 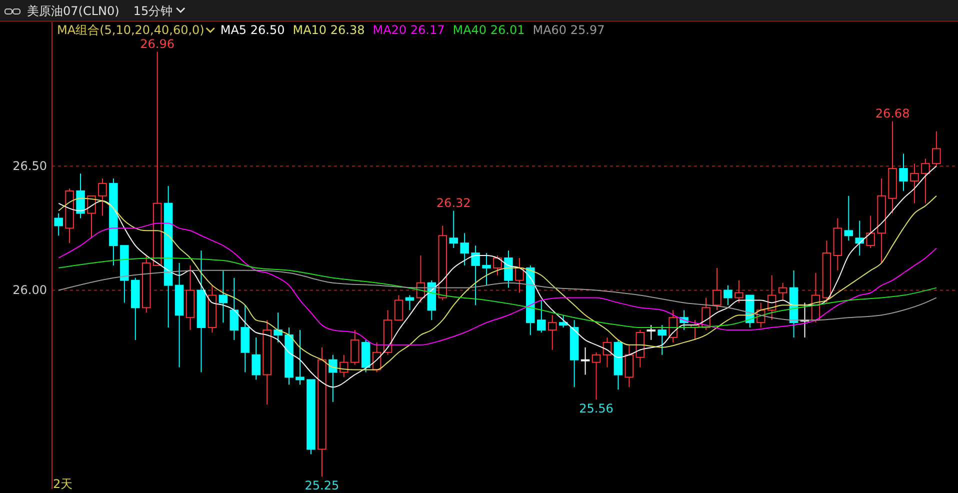 I want to click on legend-title: MA组合(5,10,20,40,60,0), so click(x=130, y=30).